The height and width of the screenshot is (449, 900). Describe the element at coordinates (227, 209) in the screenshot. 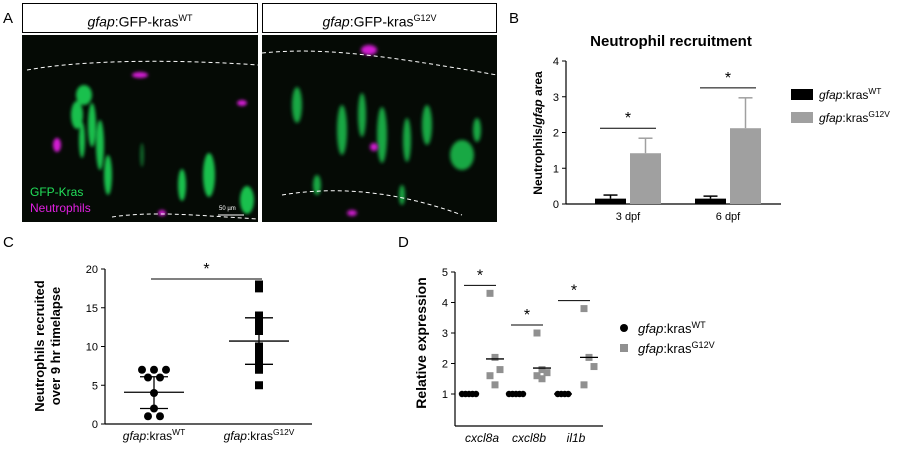

I see `scale-bar-label: 50 µm` at that location.